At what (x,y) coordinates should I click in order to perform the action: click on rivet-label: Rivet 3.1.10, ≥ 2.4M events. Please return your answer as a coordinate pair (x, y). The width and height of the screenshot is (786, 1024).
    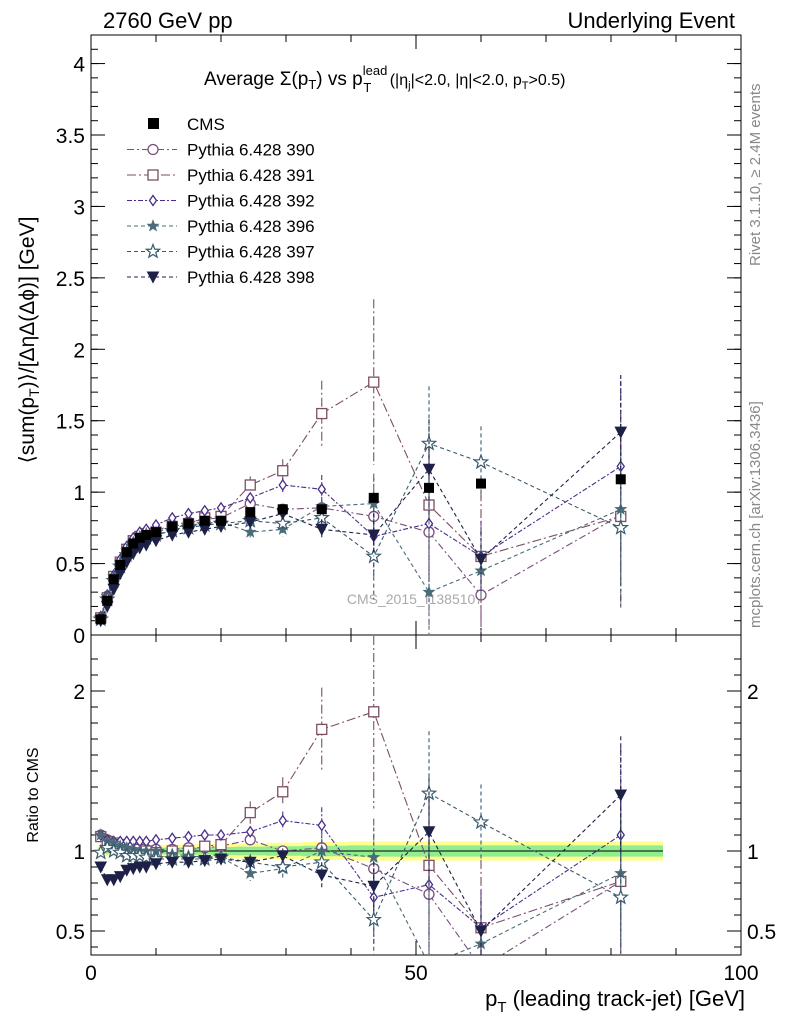
    Looking at the image, I should click on (755, 175).